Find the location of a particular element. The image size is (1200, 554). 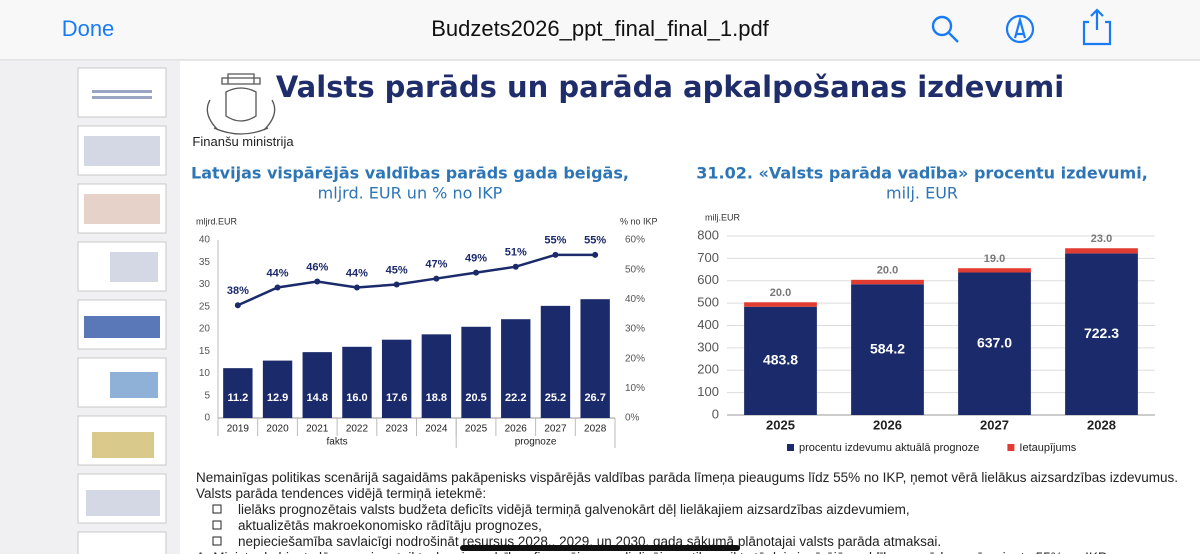

x-tick-label: 2023 is located at coordinates (397, 429).